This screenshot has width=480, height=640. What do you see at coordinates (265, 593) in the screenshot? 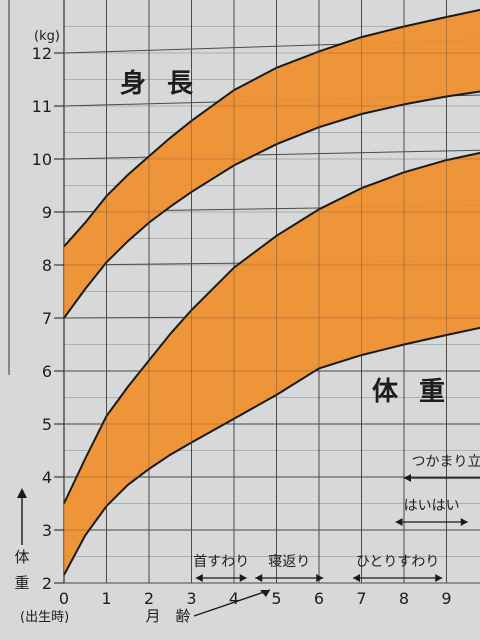
I see `x-axis-arrow-head` at bounding box center [265, 593].